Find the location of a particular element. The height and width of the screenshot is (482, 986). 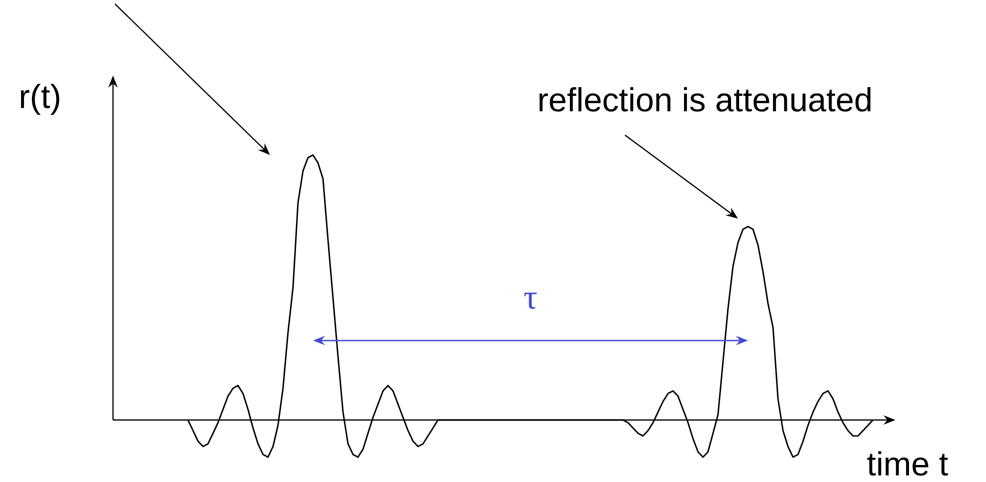

text: reflection is attenuated is located at coordinates (705, 99).